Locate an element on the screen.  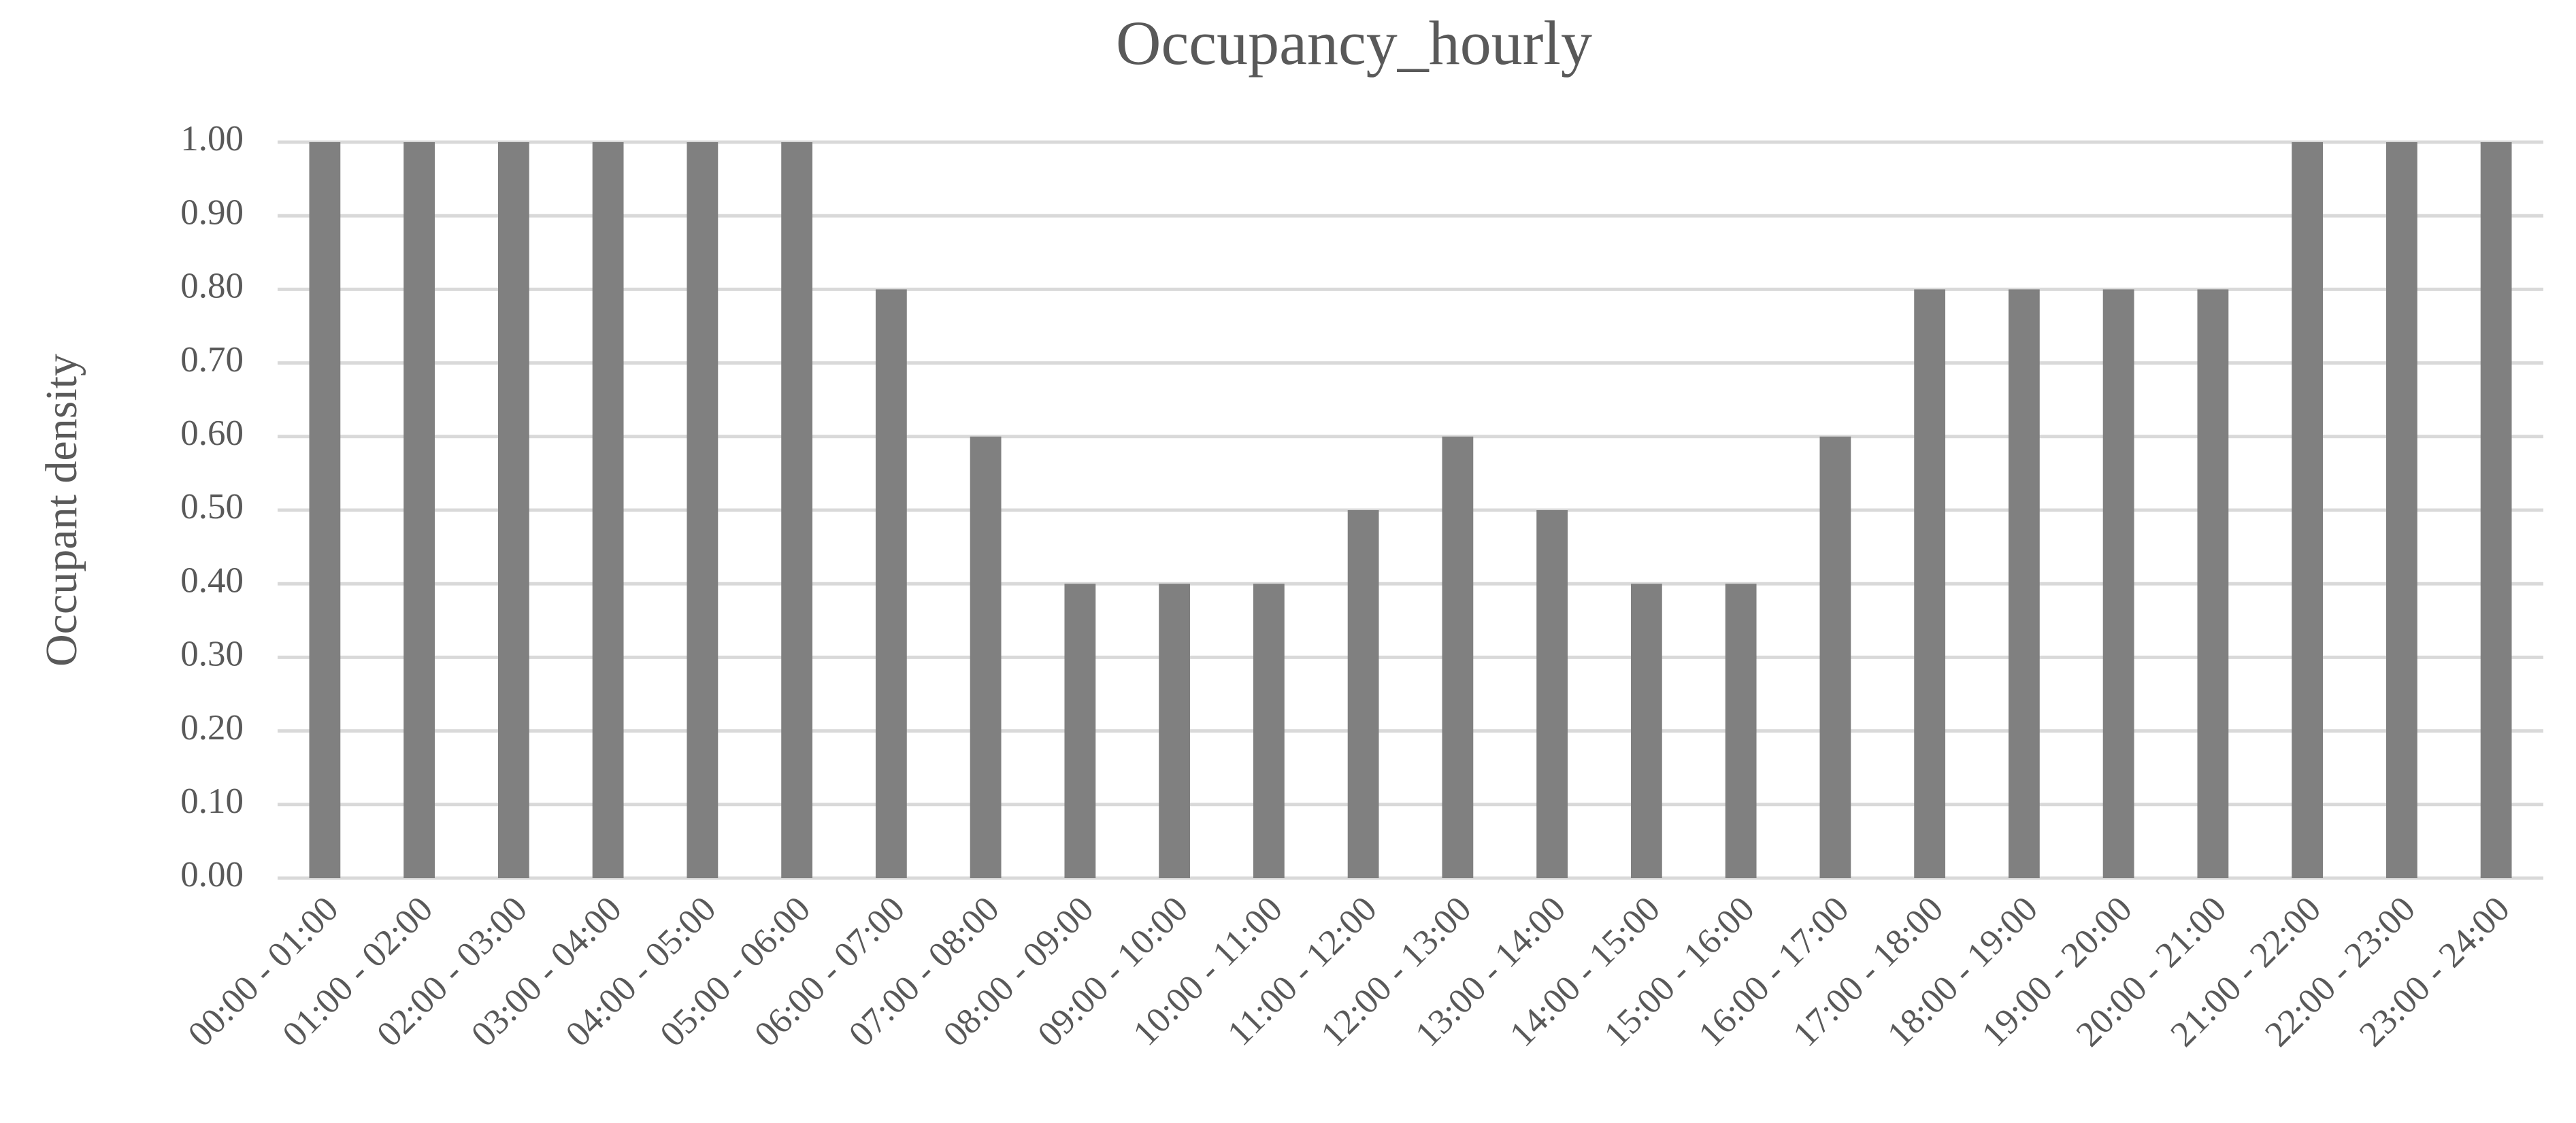
y-tick-label: 0.00 is located at coordinates (212, 874).